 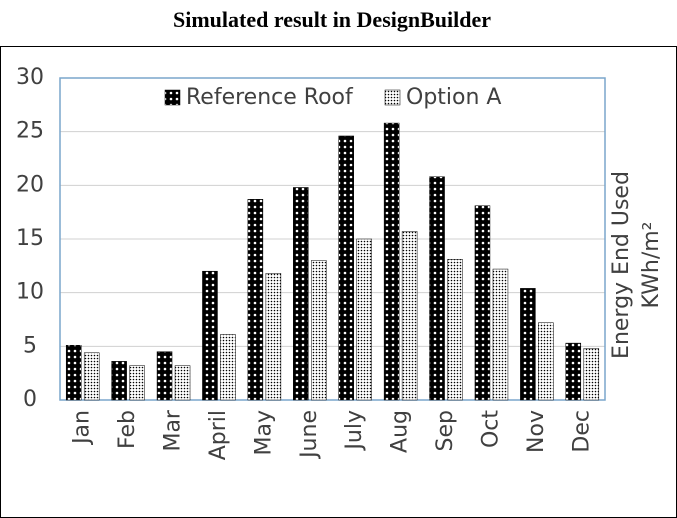 What do you see at coordinates (621, 265) in the screenshot?
I see `y-axis-label: Energy End Used` at bounding box center [621, 265].